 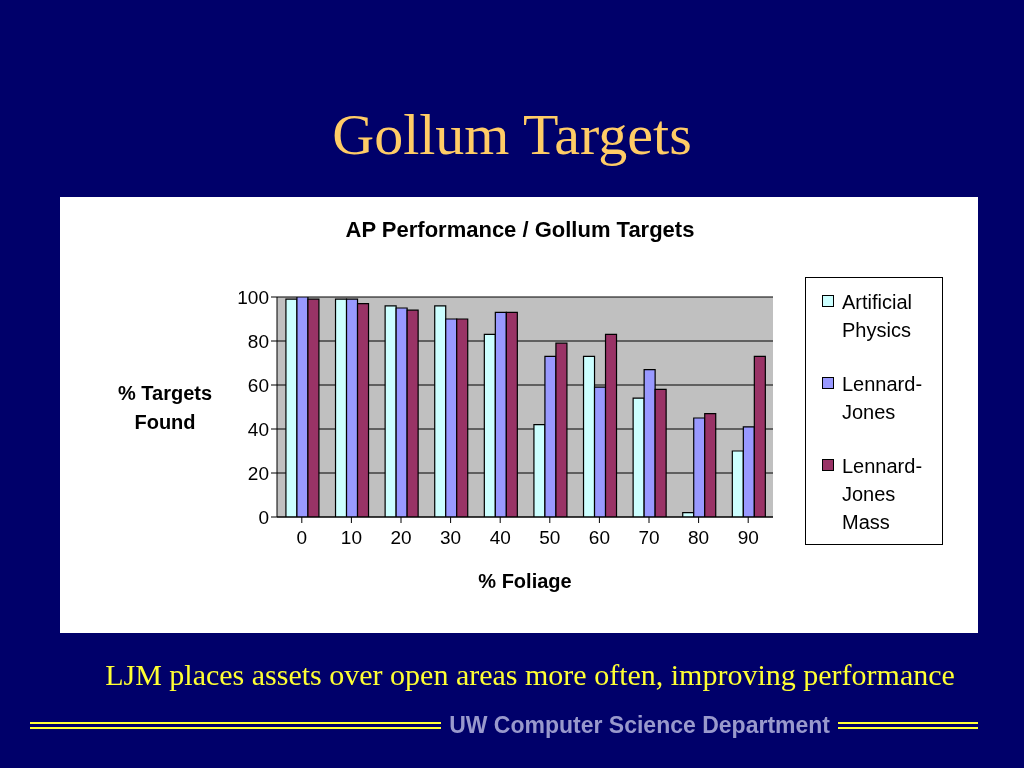 I want to click on x-tick-label: 0, so click(x=302, y=538).